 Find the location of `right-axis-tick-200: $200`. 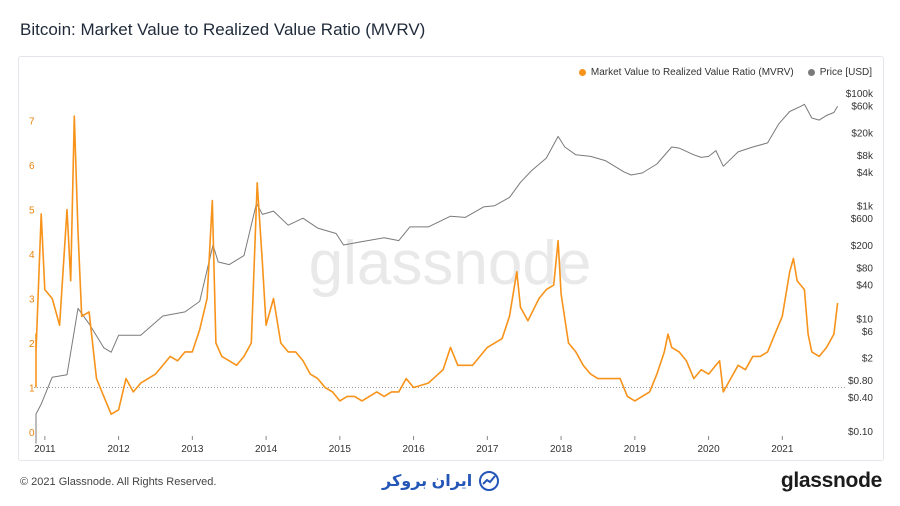

right-axis-tick-200: $200 is located at coordinates (862, 246).